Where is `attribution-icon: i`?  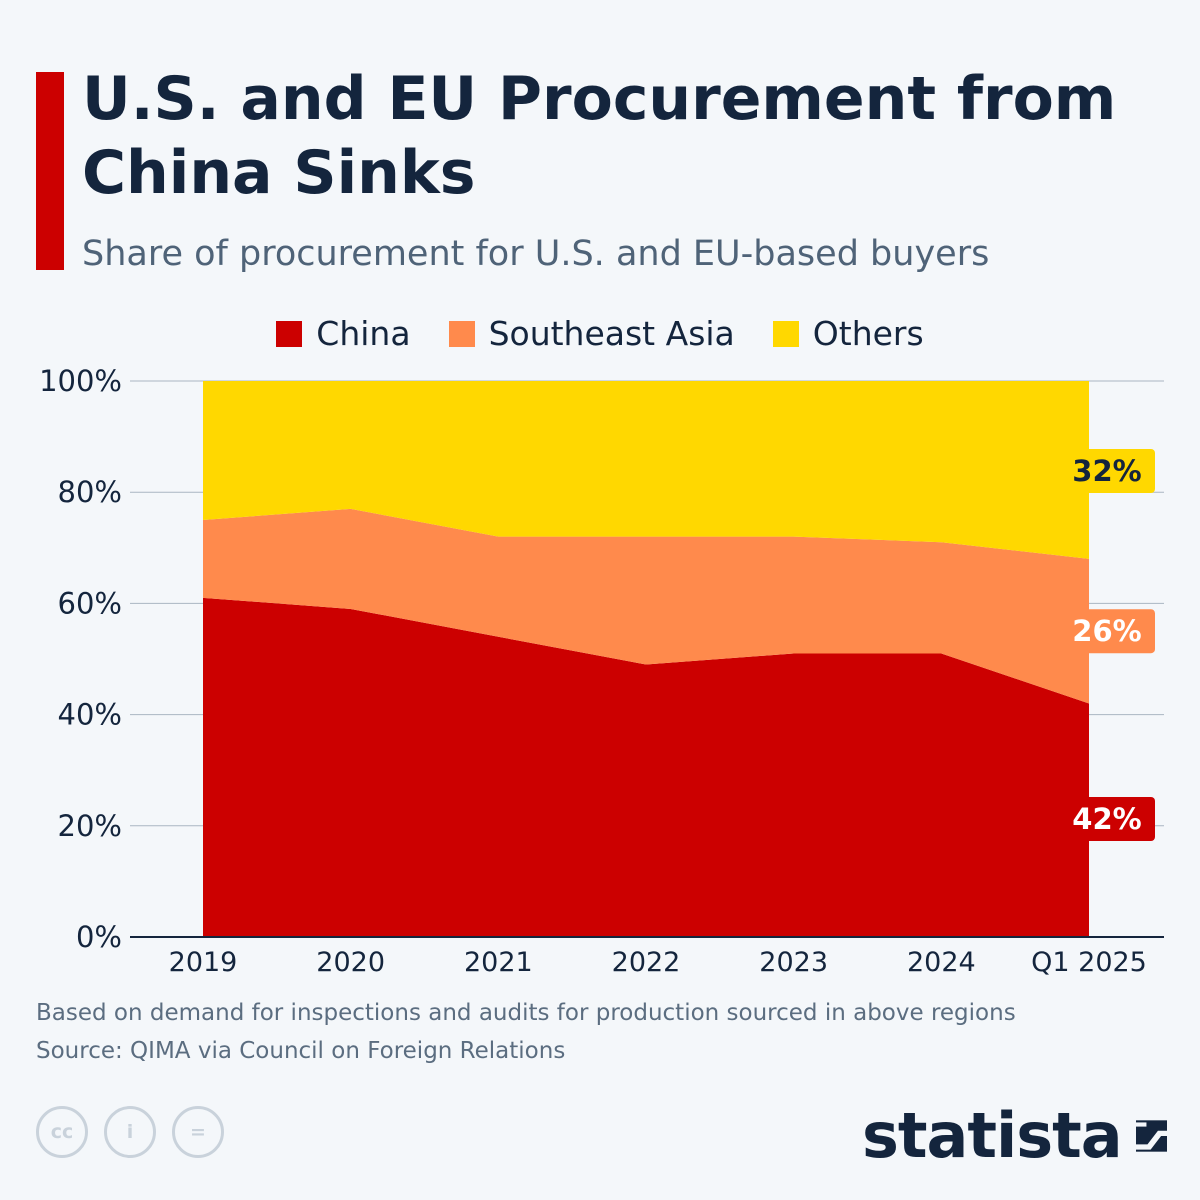
attribution-icon: i is located at coordinates (130, 1132).